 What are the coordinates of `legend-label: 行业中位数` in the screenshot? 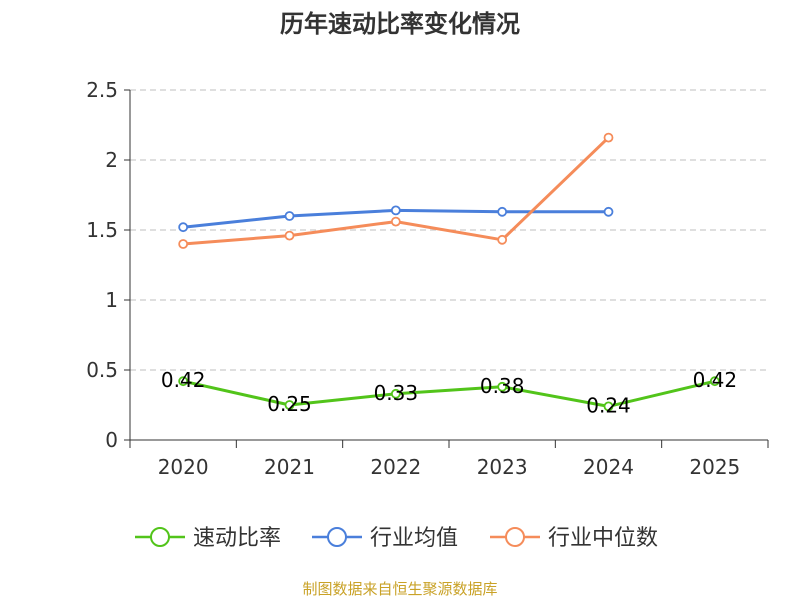 It's located at (603, 538).